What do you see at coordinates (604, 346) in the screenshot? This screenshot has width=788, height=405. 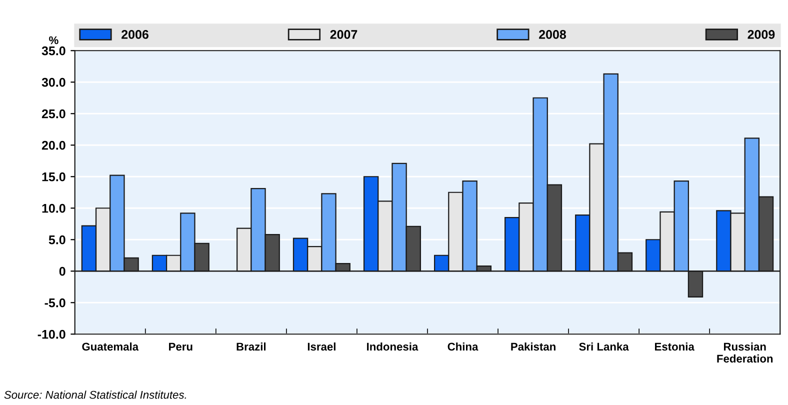 I see `x-tick-label: Sri Lanka` at bounding box center [604, 346].